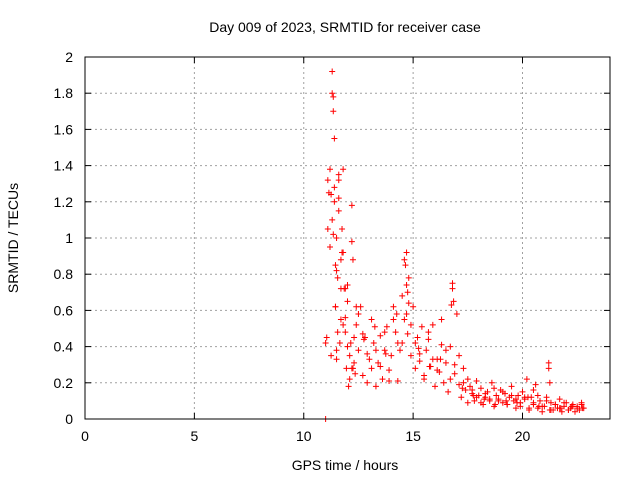 This screenshot has height=480, width=640. Describe the element at coordinates (194, 436) in the screenshot. I see `x-tick-label: 5` at that location.